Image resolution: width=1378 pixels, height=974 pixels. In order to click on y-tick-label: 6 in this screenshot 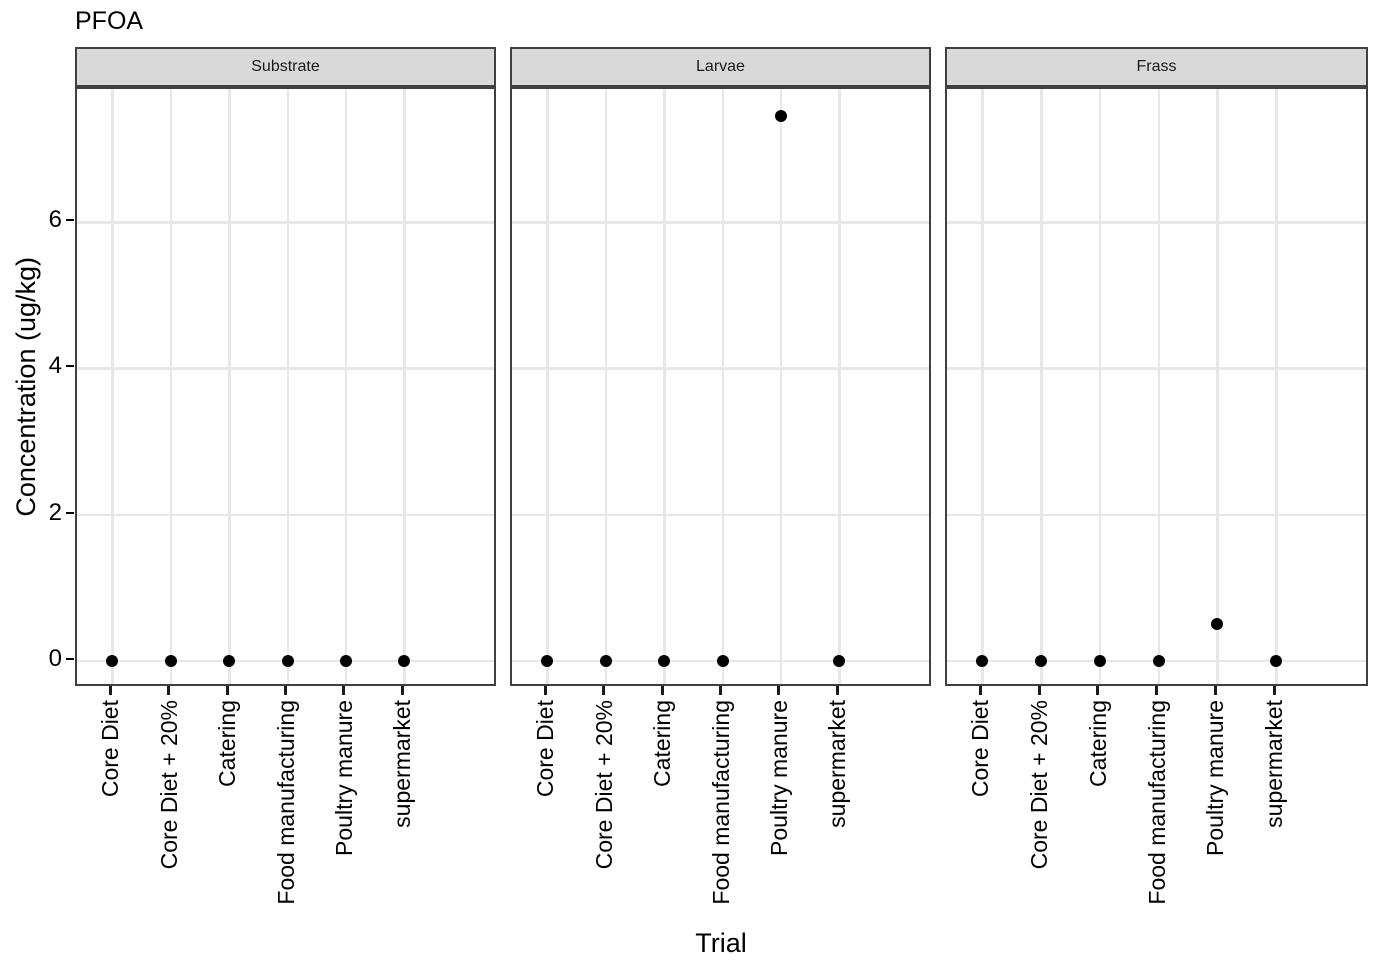, I will do `click(55, 220)`.